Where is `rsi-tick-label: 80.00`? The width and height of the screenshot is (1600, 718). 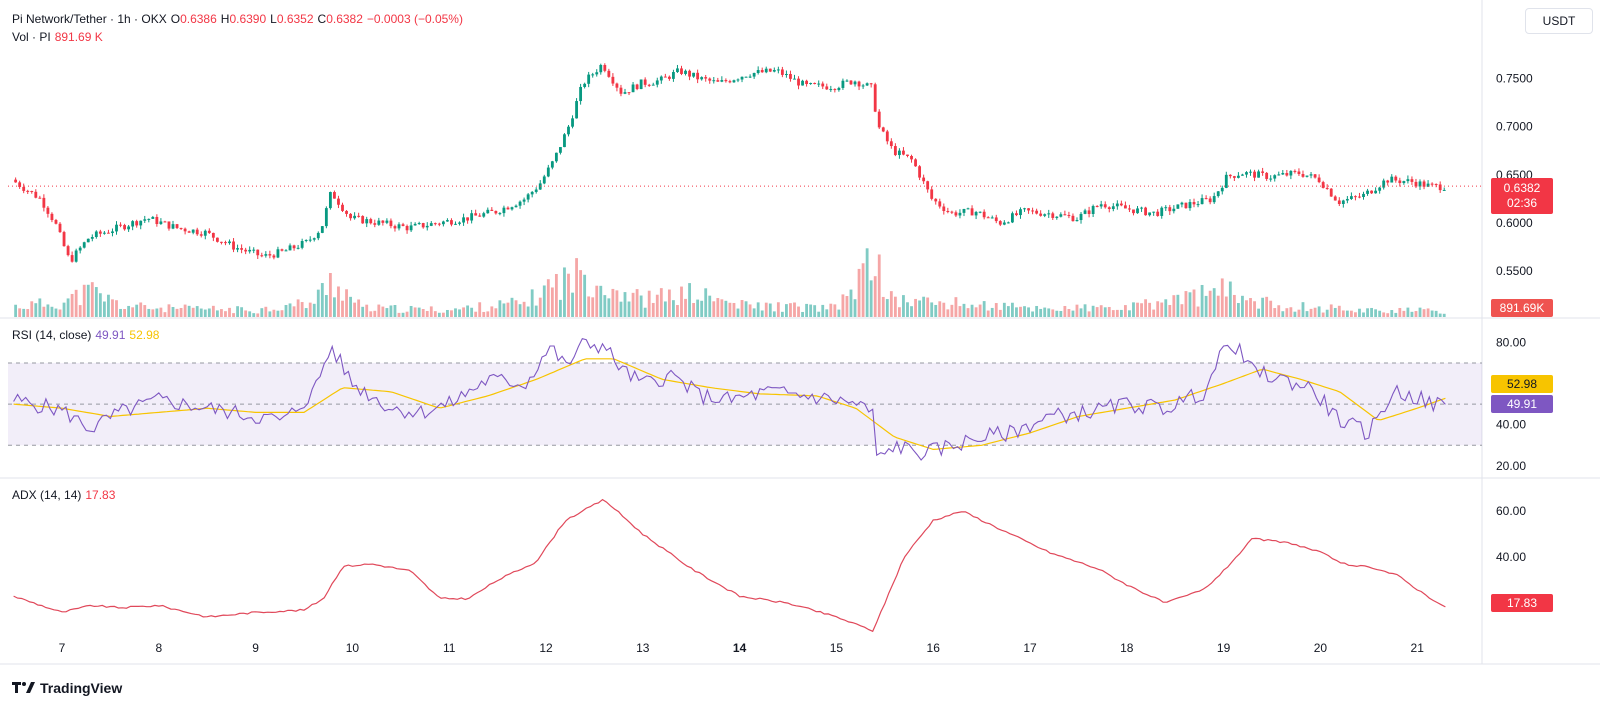 rsi-tick-label: 80.00 is located at coordinates (1511, 342).